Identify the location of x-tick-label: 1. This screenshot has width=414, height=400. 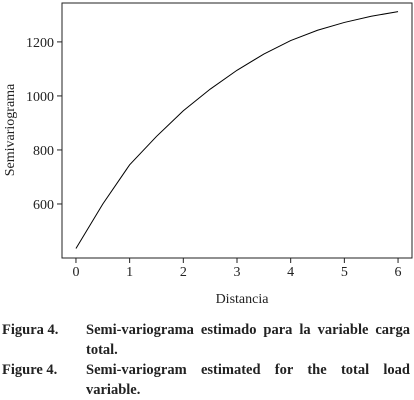
(129, 272).